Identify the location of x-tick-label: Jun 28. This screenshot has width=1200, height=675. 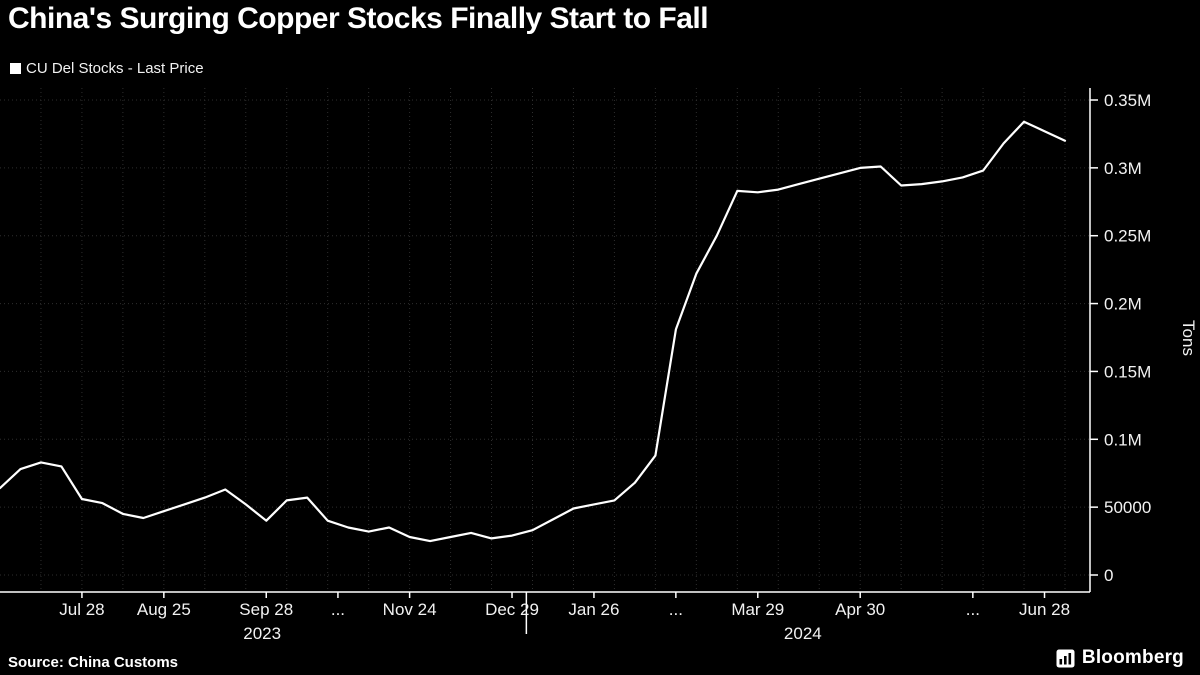
(1044, 609).